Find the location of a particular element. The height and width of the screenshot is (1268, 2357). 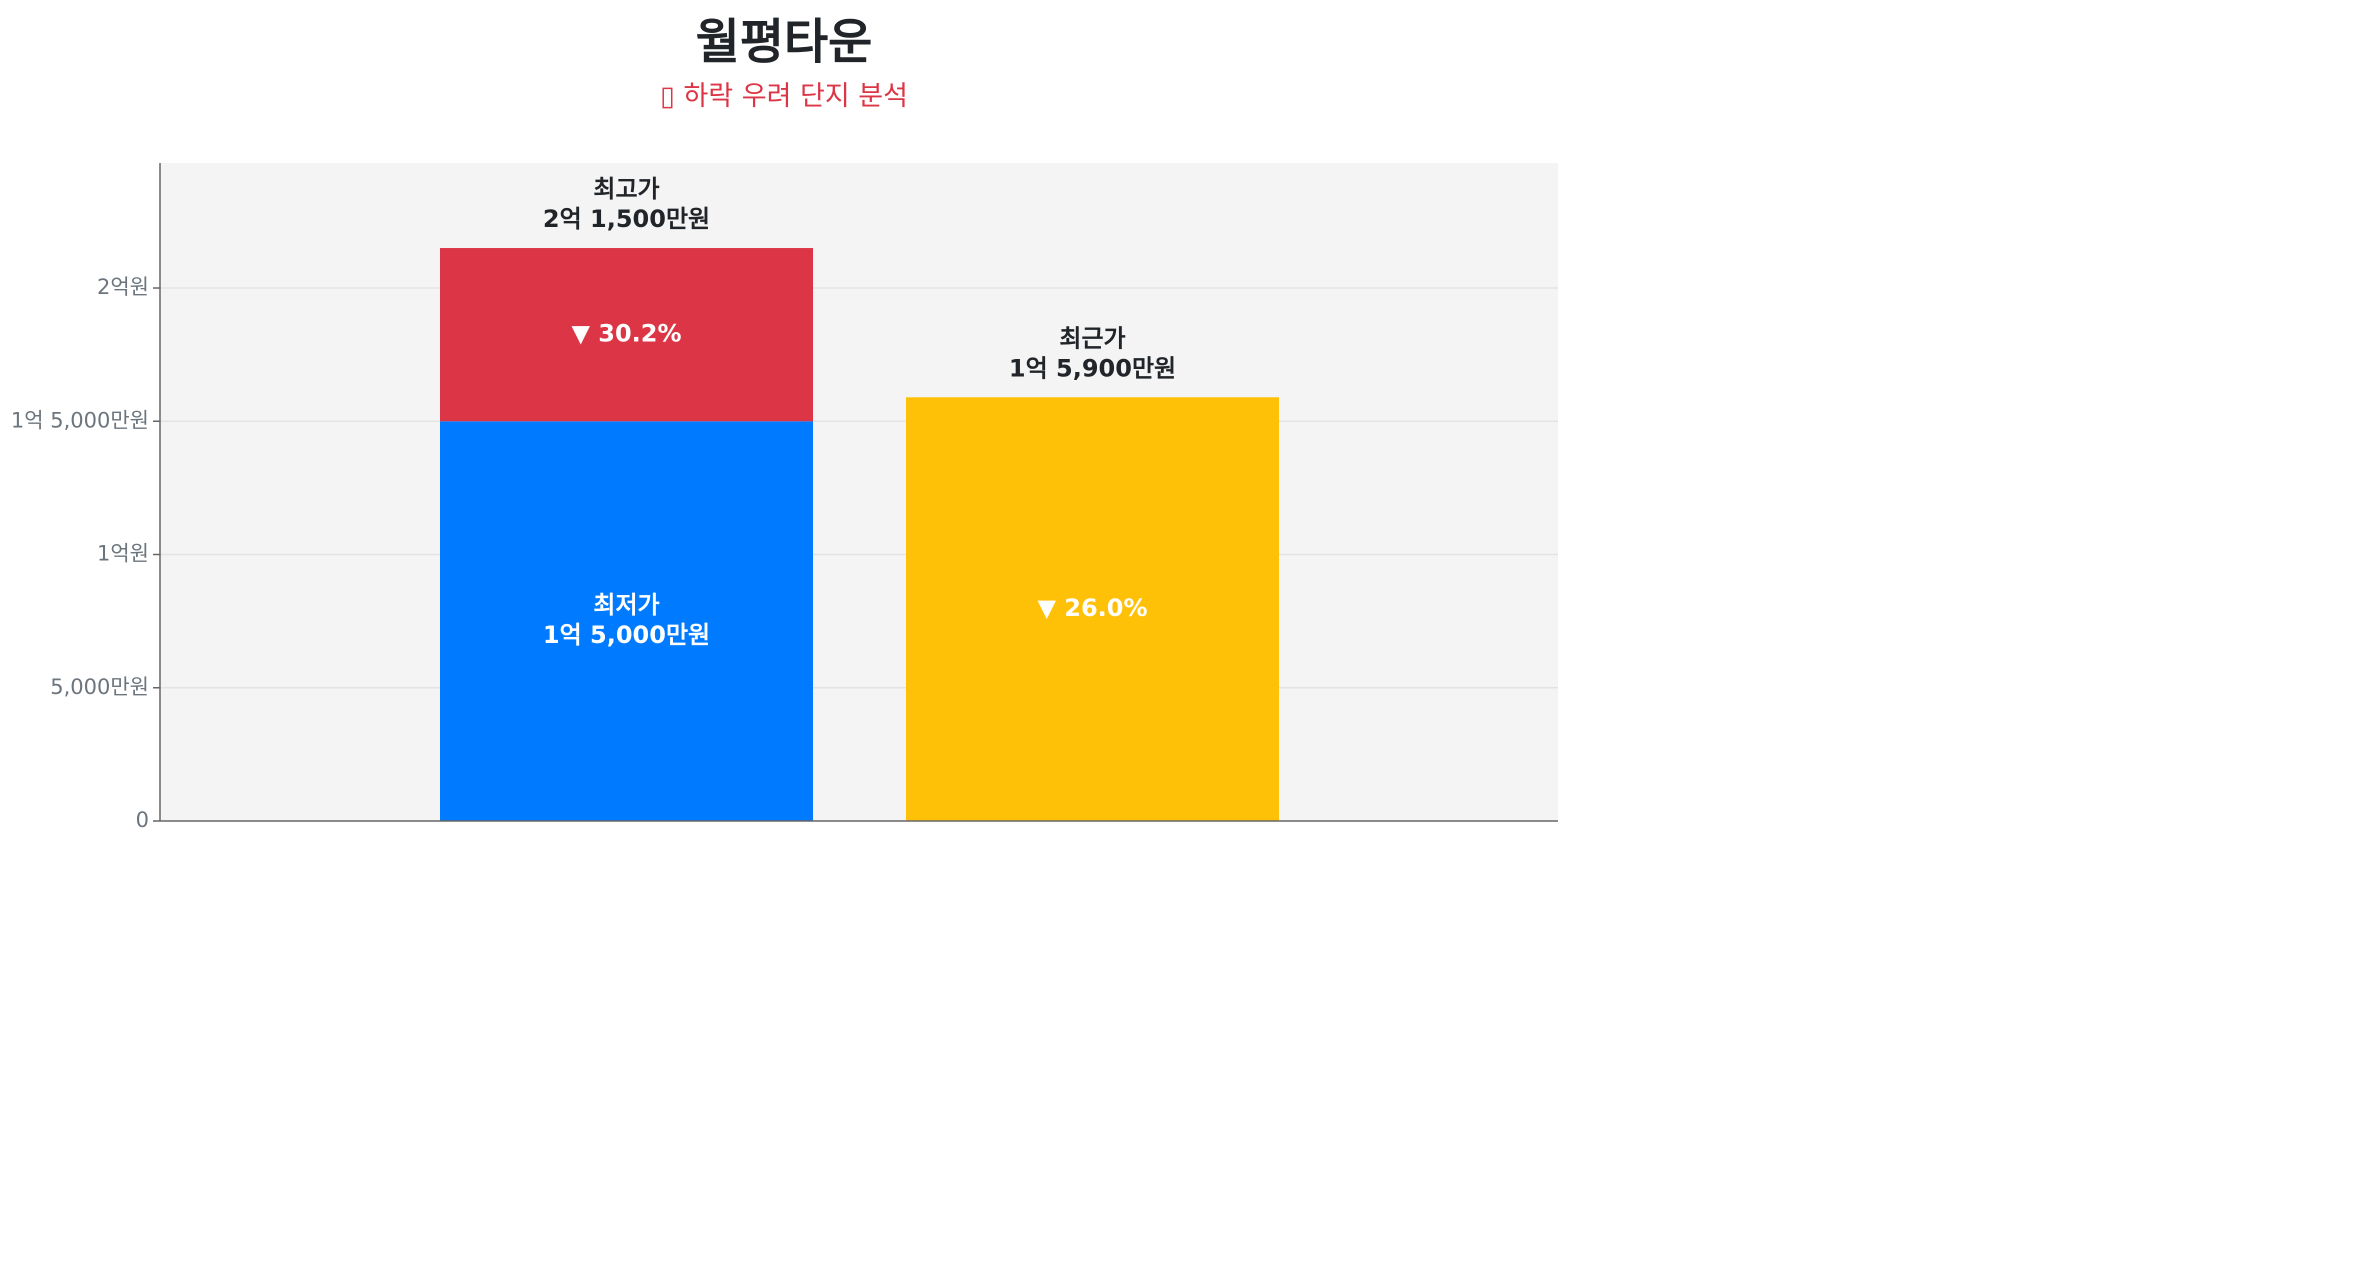

segment-label: 최저가 is located at coordinates (626, 605).